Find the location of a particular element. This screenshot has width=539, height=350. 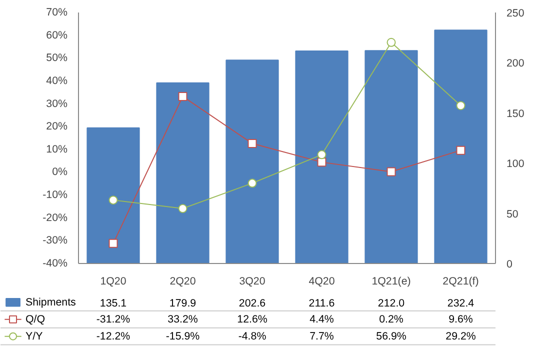

data-label: 56.9% is located at coordinates (391, 336).